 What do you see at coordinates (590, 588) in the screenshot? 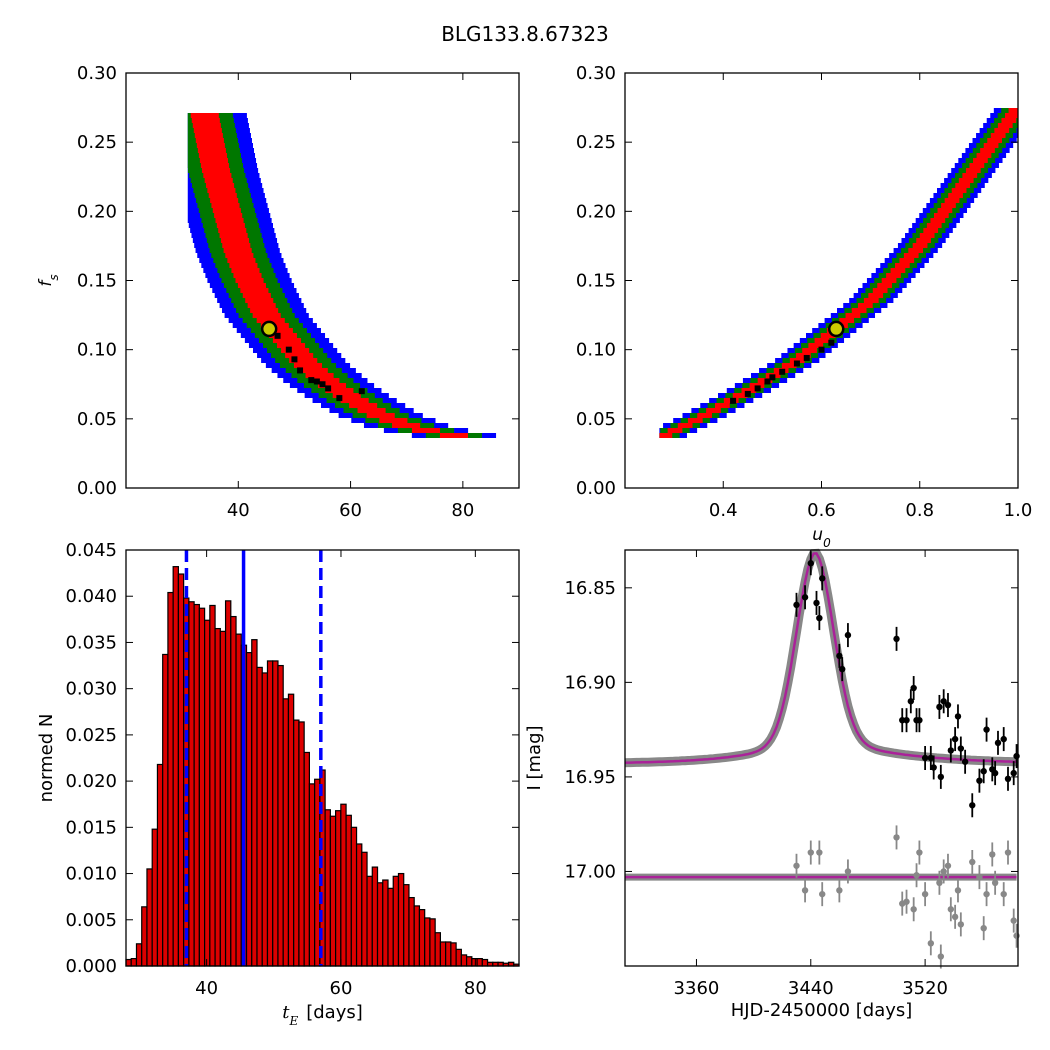
I see `panel-lightcurve-ytick-label: 16.85` at bounding box center [590, 588].